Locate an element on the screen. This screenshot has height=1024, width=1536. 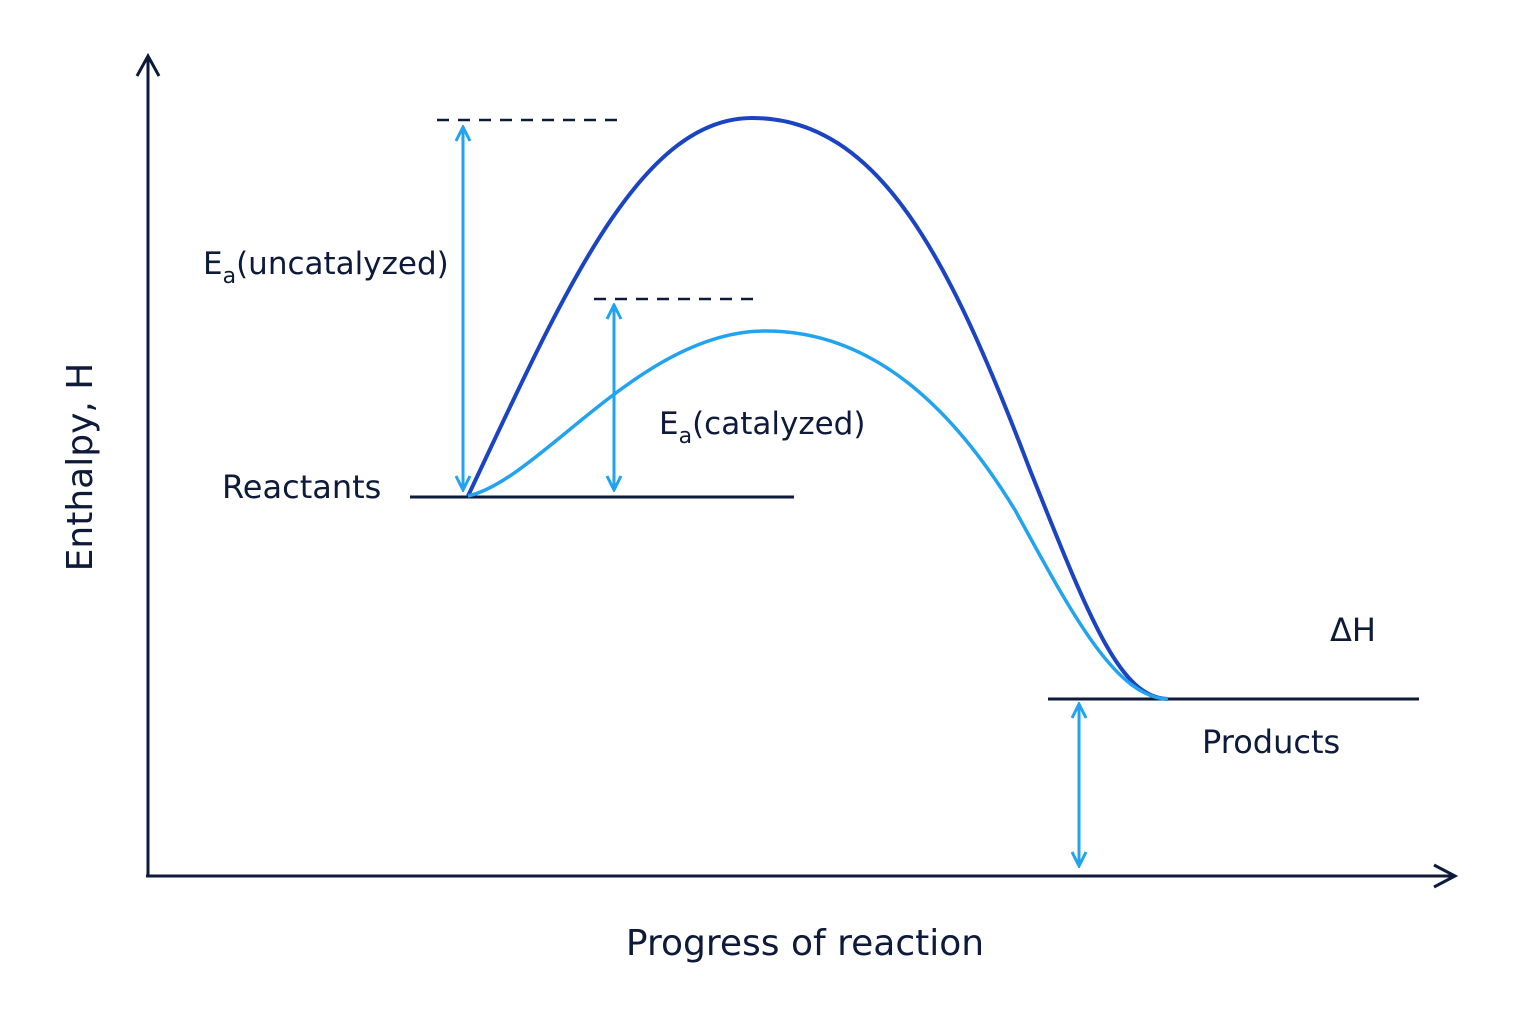
ea-uncatalyzed-subscript: a is located at coordinates (229, 276).